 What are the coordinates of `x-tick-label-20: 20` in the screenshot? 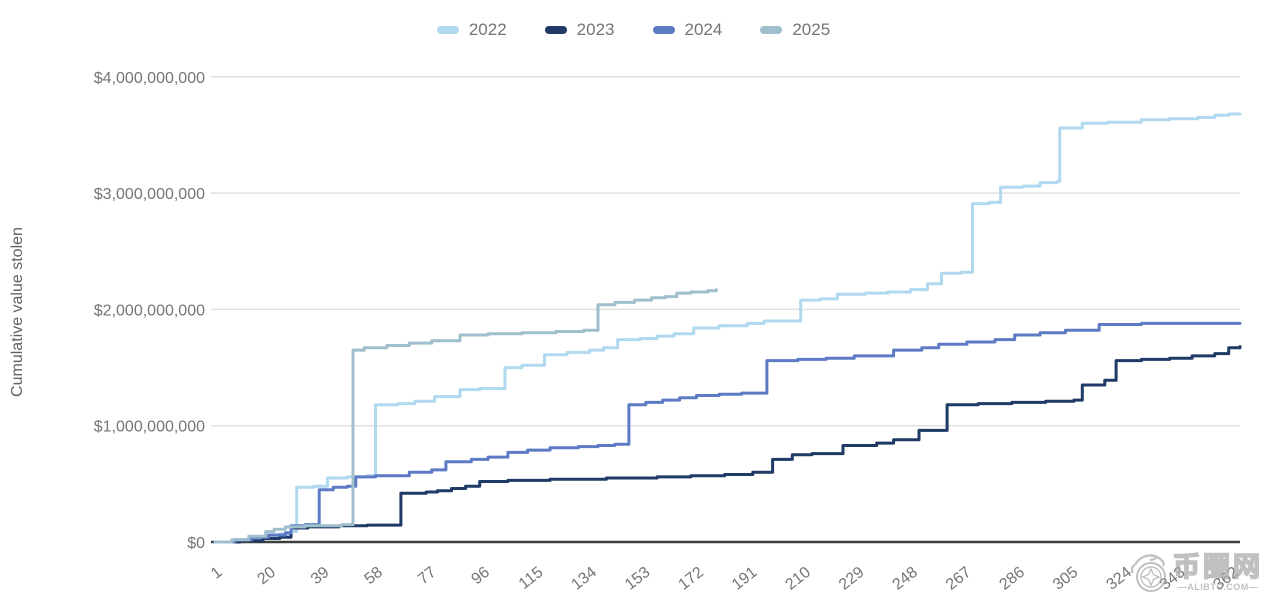 It's located at (266, 576).